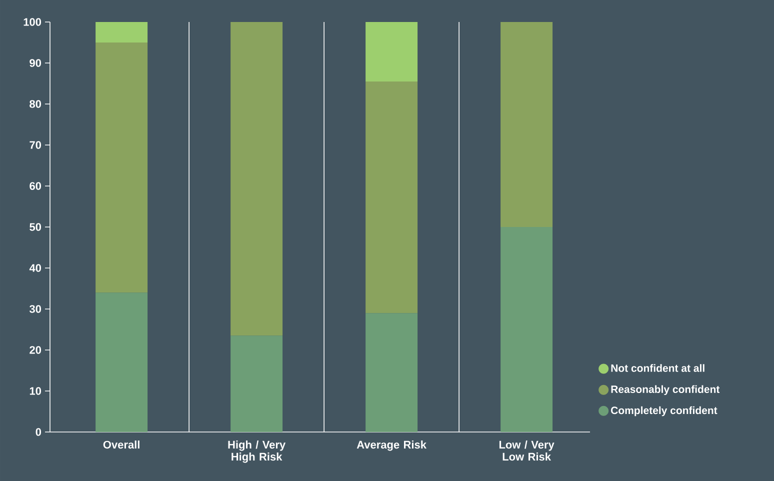 The width and height of the screenshot is (774, 481). I want to click on y-tick-label: 70, so click(36, 145).